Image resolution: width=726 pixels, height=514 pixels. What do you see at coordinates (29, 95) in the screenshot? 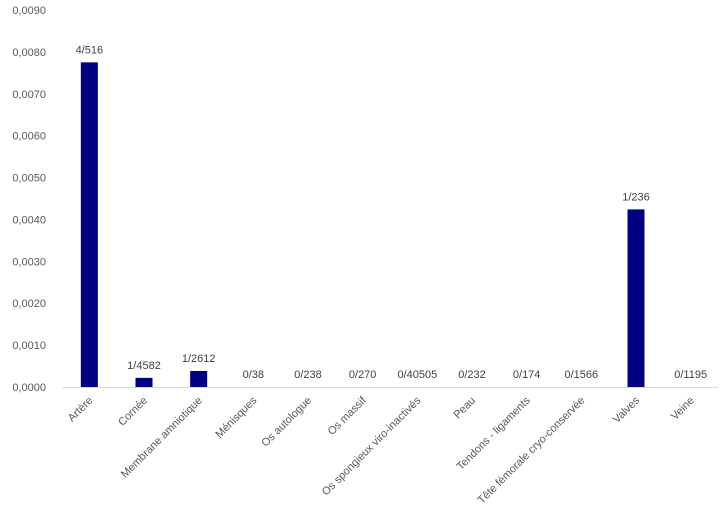
I see `y-tick-label: 0,0070` at bounding box center [29, 95].